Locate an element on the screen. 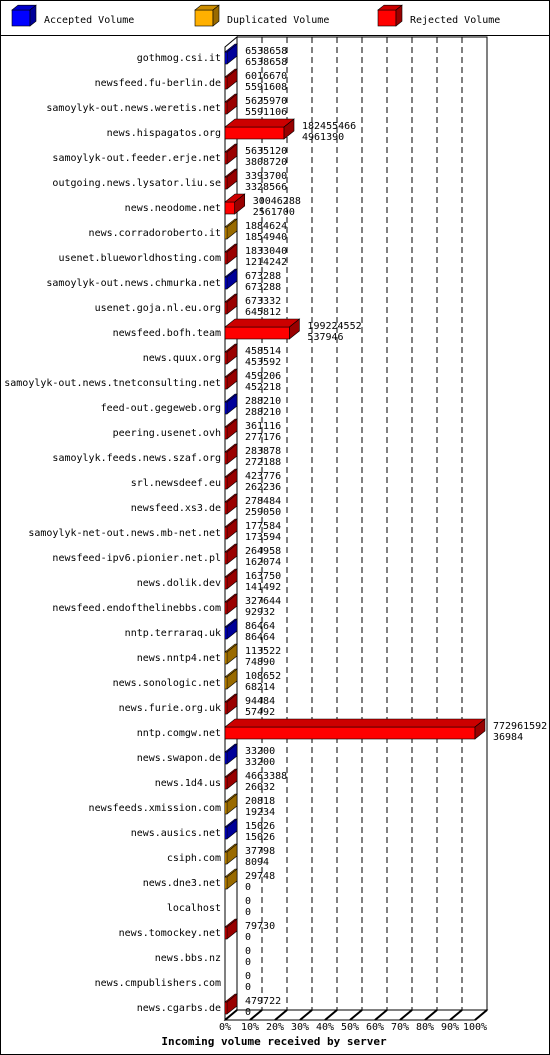 Image resolution: width=550 pixels, height=1055 pixels. category-label: news.nntp4.net is located at coordinates (179, 658).